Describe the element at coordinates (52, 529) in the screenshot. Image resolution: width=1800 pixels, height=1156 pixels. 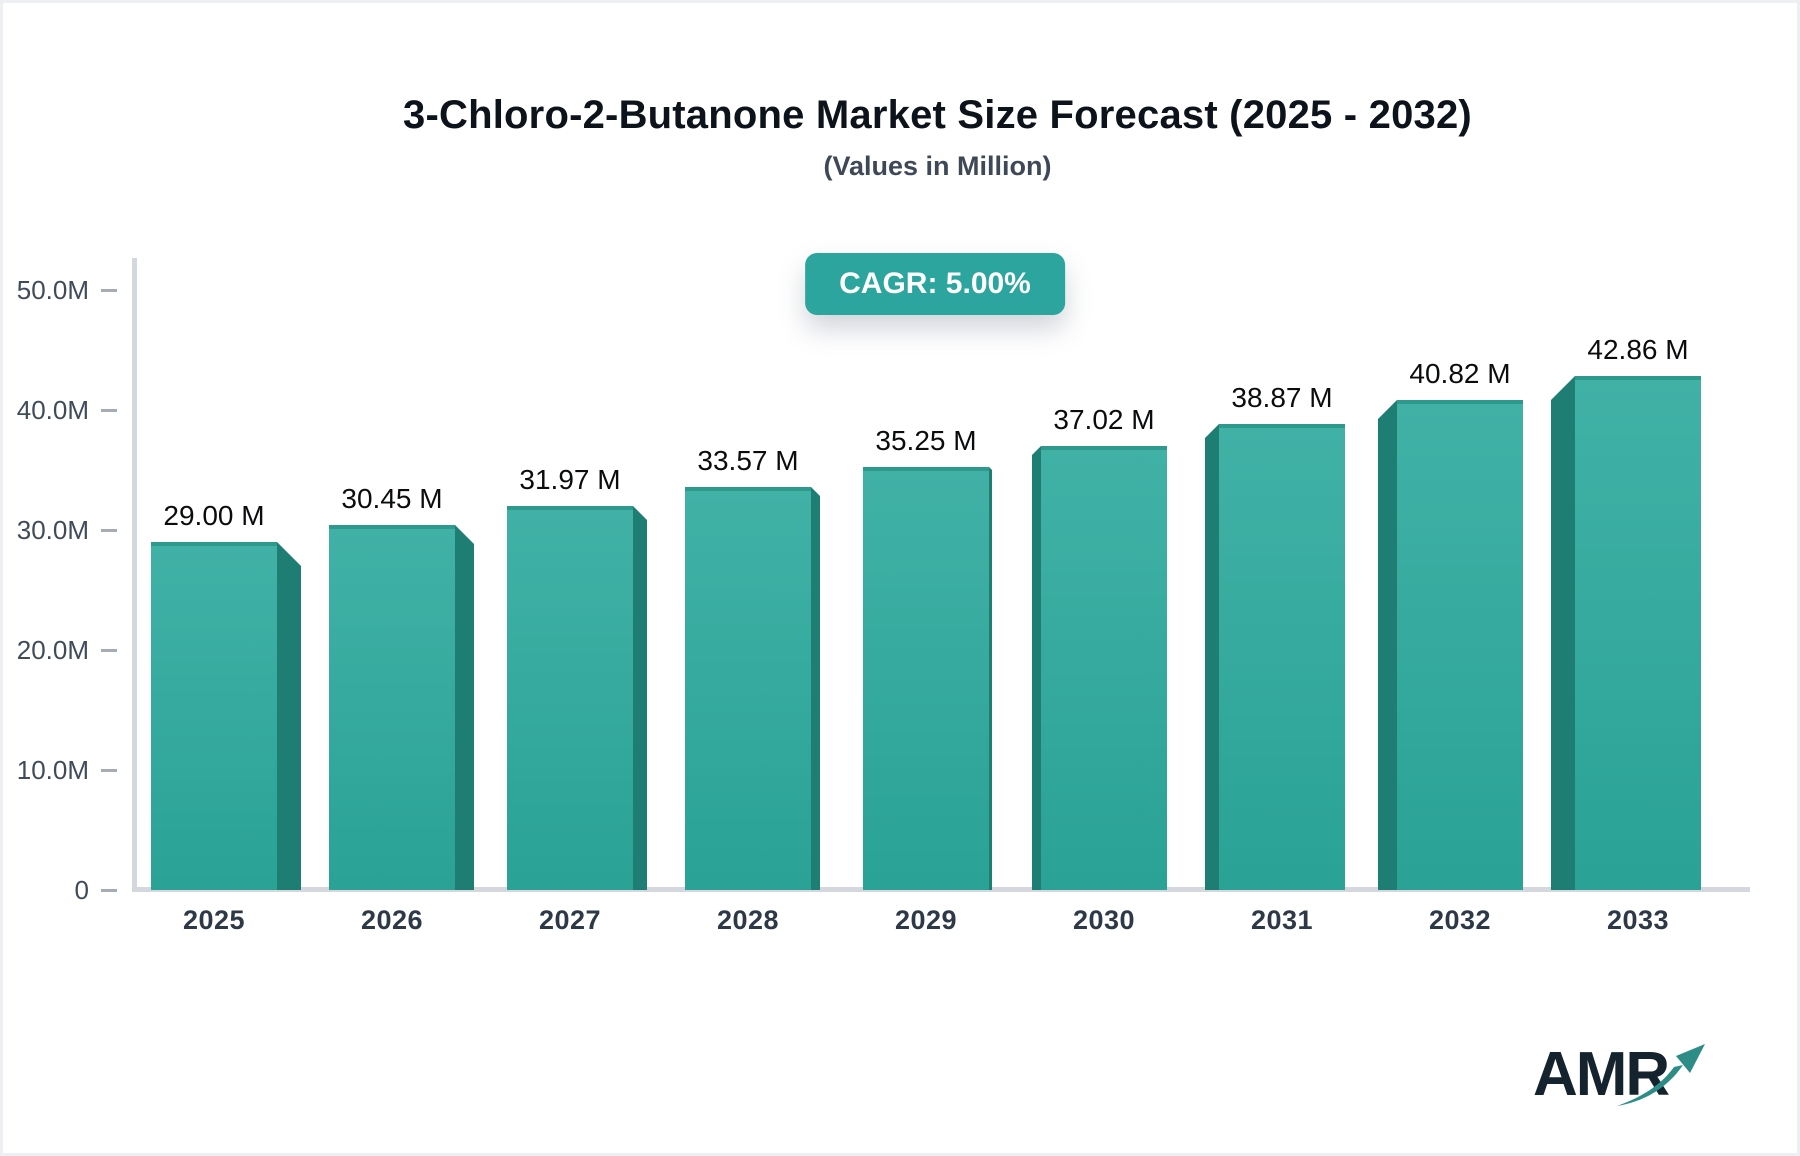
I see `y-axis-label: 30.0M` at that location.